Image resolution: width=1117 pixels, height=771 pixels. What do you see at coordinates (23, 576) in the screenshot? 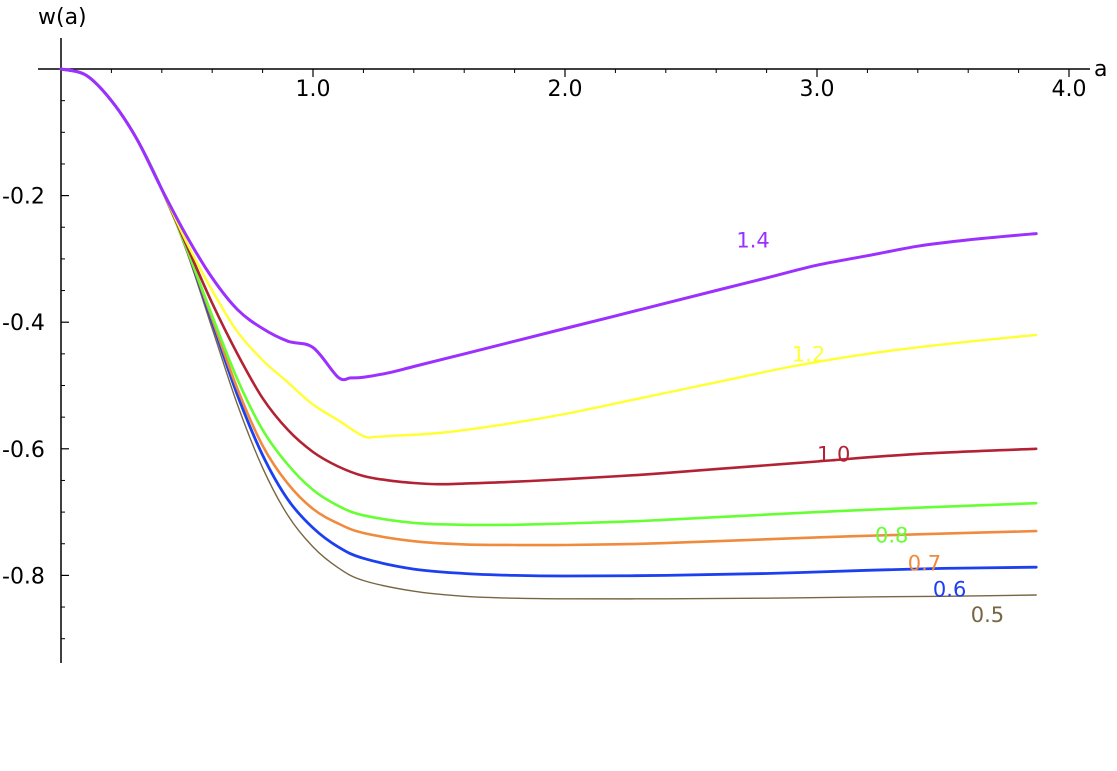
I see `y-tick-label: -0.8` at bounding box center [23, 576].